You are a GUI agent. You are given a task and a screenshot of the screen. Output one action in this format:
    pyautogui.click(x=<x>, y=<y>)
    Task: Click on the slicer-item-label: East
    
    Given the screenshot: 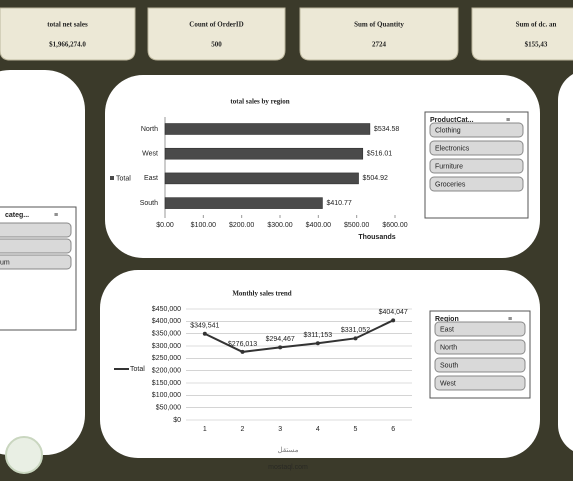 What is the action you would take?
    pyautogui.click(x=447, y=329)
    